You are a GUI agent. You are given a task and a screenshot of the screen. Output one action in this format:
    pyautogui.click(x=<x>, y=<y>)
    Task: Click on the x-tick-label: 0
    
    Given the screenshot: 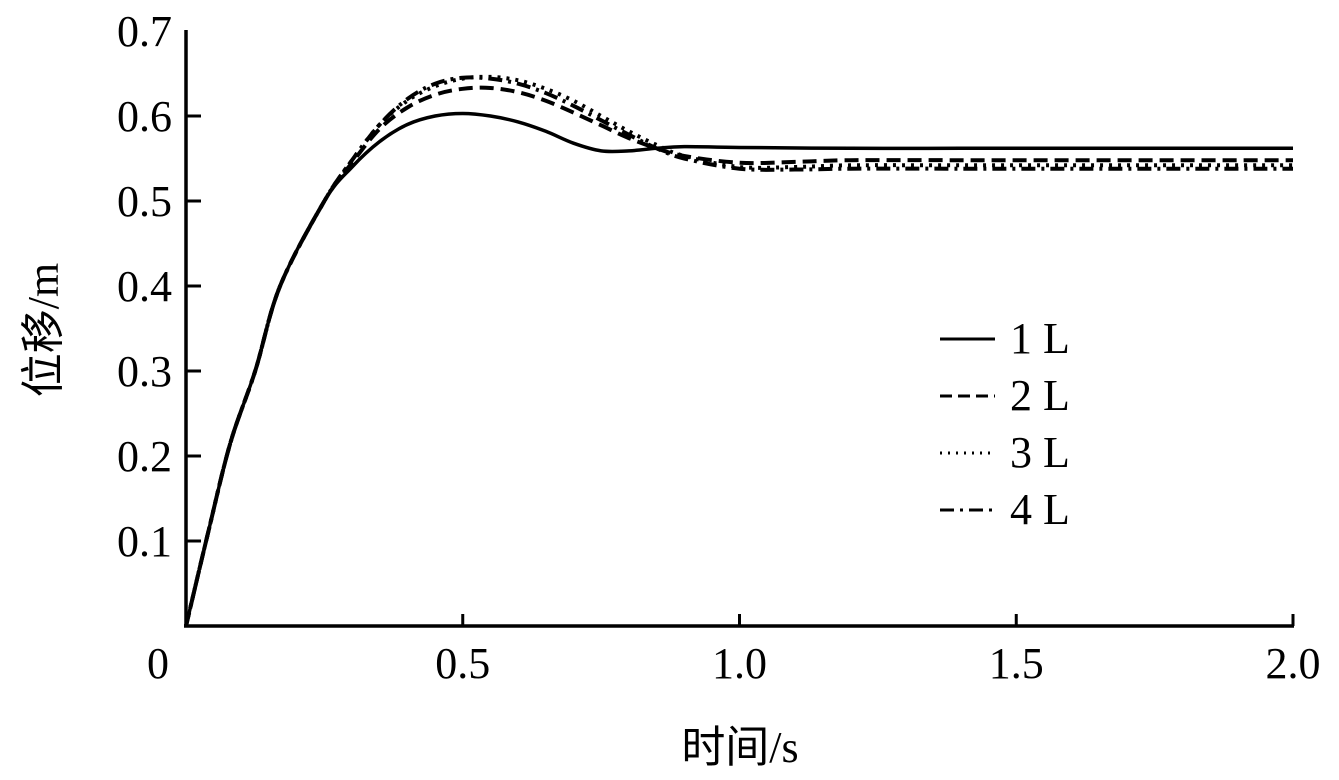 What is the action you would take?
    pyautogui.click(x=158, y=663)
    